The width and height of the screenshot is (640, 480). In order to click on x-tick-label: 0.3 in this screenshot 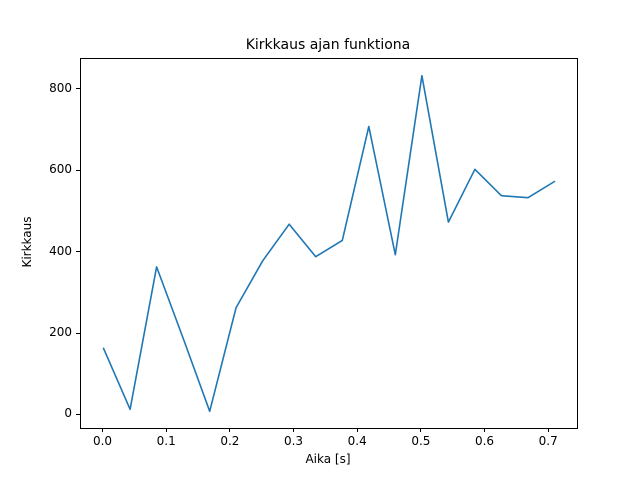, I will do `click(293, 441)`.